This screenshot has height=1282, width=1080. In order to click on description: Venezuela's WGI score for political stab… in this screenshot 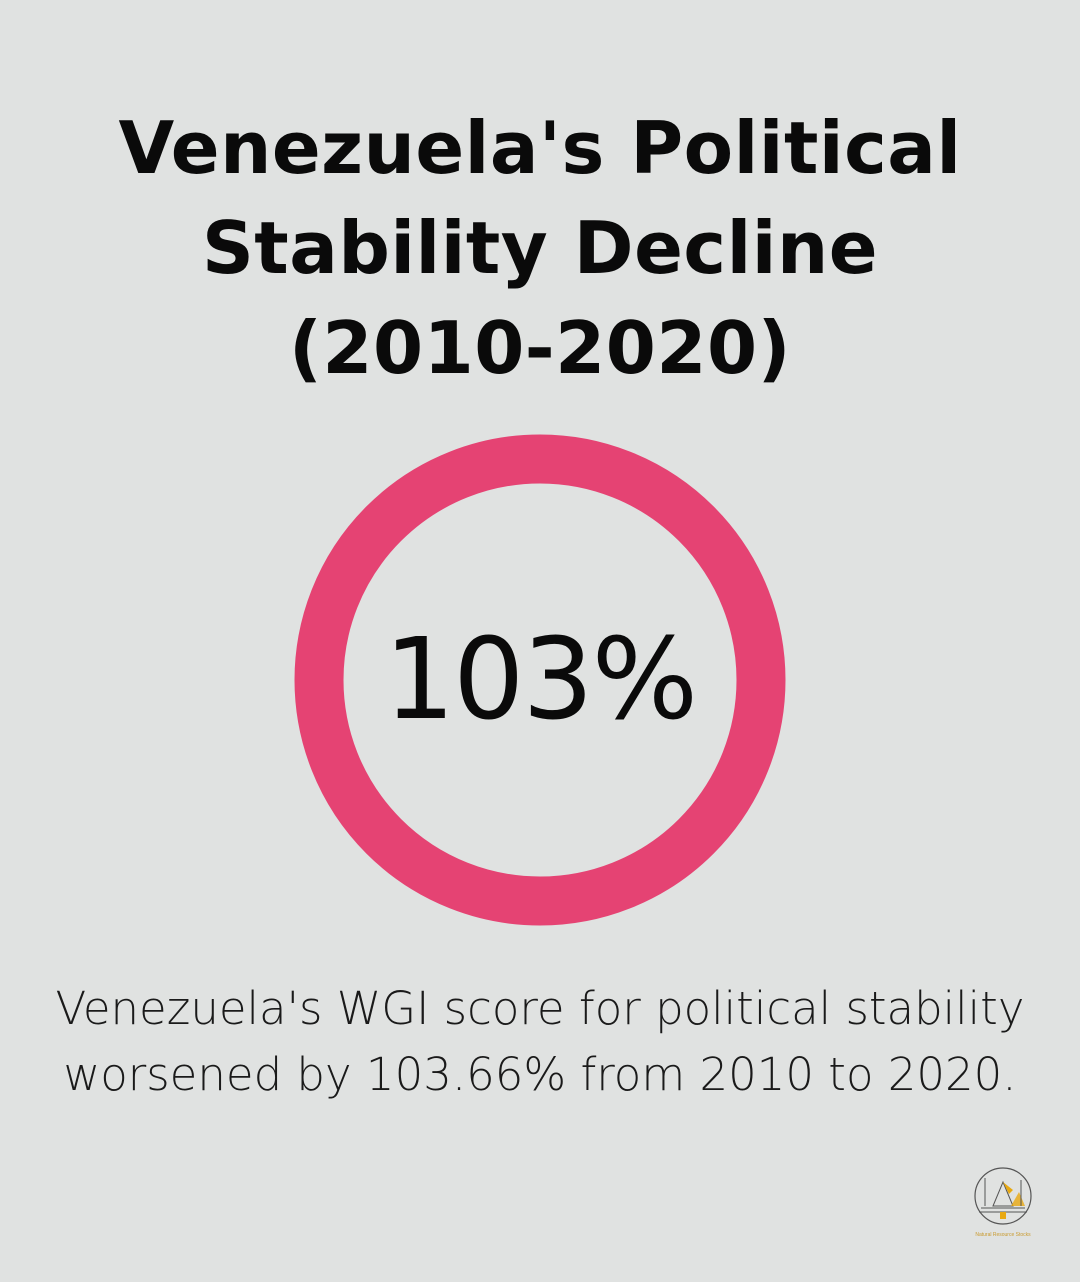, I will do `click(540, 1041)`.